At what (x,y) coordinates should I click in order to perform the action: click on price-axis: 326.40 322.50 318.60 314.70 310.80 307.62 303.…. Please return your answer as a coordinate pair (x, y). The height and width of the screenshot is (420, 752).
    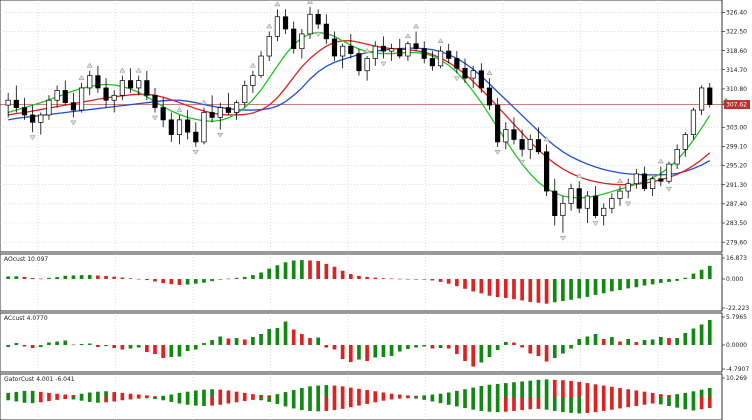
    Looking at the image, I should click on (736, 196).